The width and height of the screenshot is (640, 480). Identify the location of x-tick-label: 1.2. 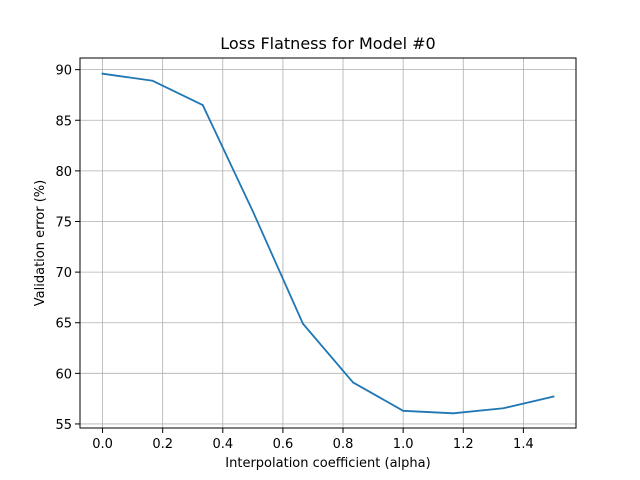
(463, 444).